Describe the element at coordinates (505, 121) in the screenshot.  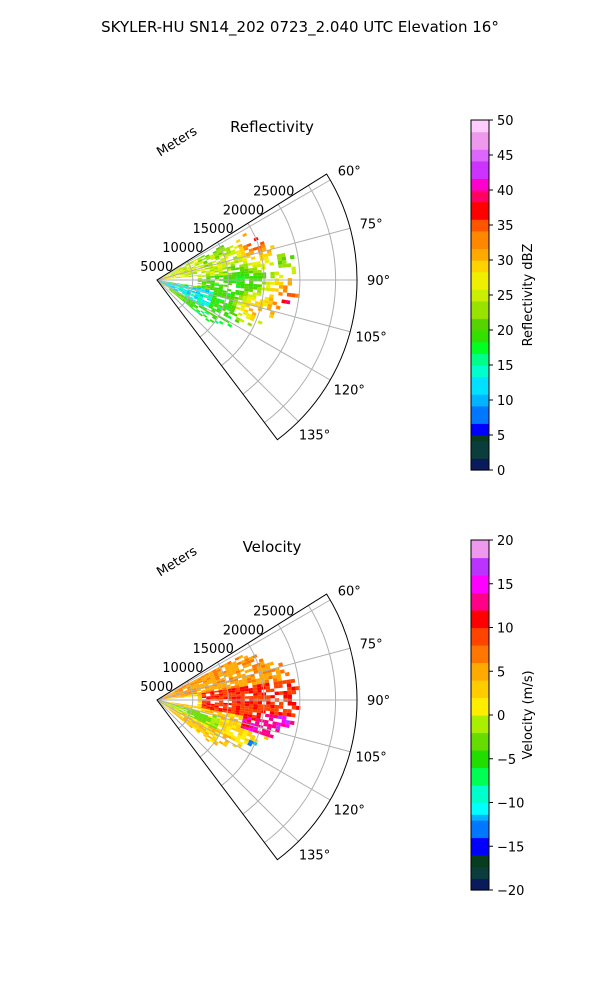
I see `colorbar-tick-label: 50` at that location.